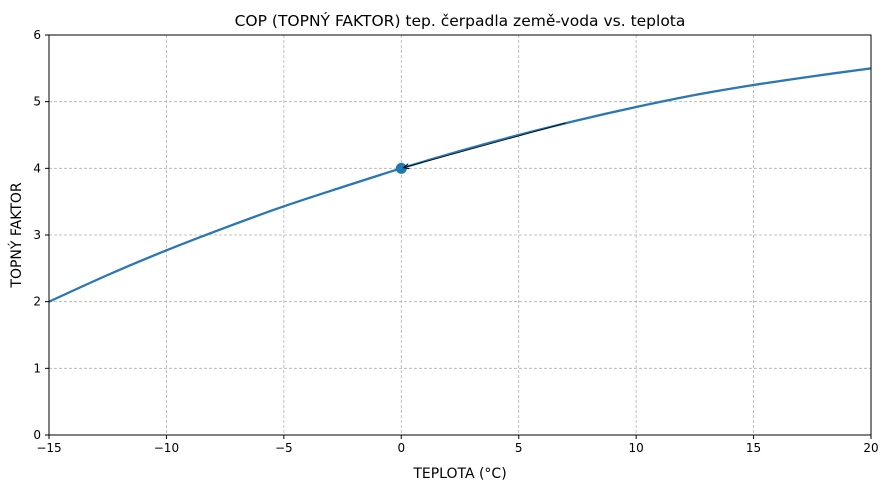 This screenshot has width=889, height=490. I want to click on y-axis-ticks: 0 1 2 3 4 5 6, so click(41, 235).